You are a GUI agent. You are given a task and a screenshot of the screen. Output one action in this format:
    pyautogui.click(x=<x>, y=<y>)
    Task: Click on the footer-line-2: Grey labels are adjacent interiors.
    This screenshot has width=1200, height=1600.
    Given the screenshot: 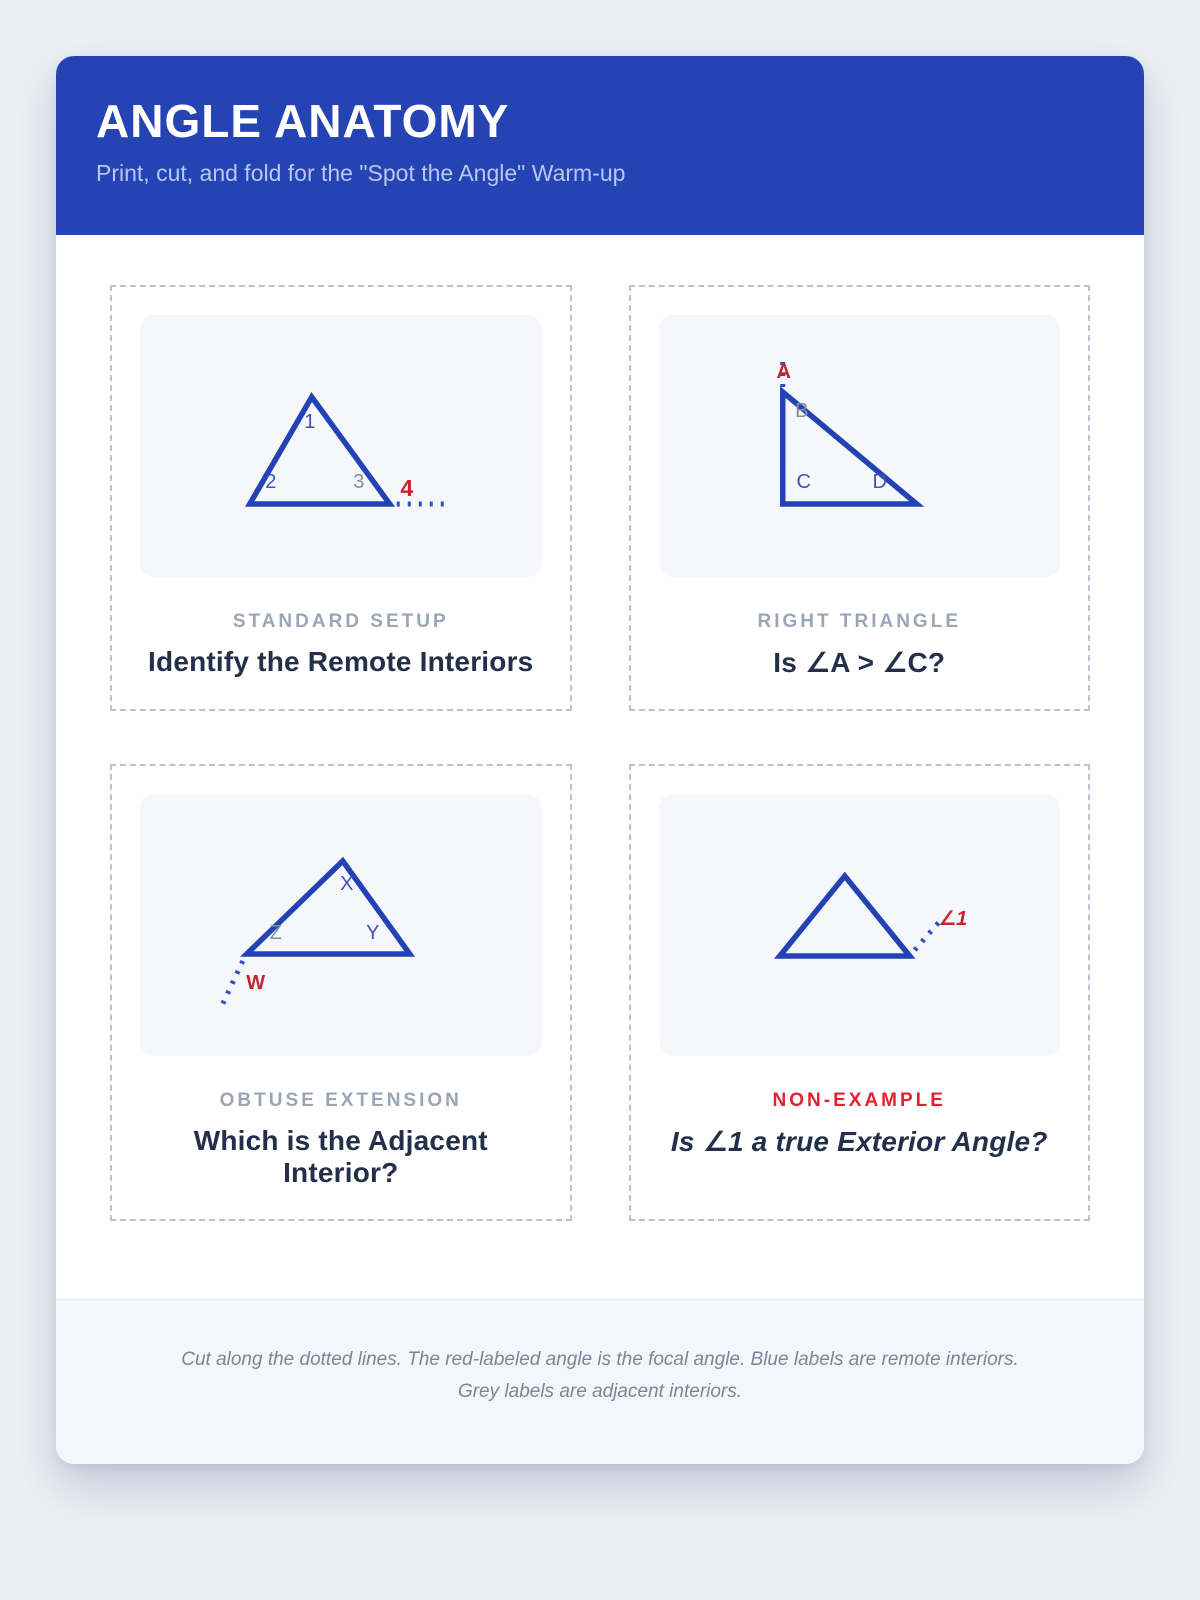 What is the action you would take?
    pyautogui.click(x=600, y=1391)
    